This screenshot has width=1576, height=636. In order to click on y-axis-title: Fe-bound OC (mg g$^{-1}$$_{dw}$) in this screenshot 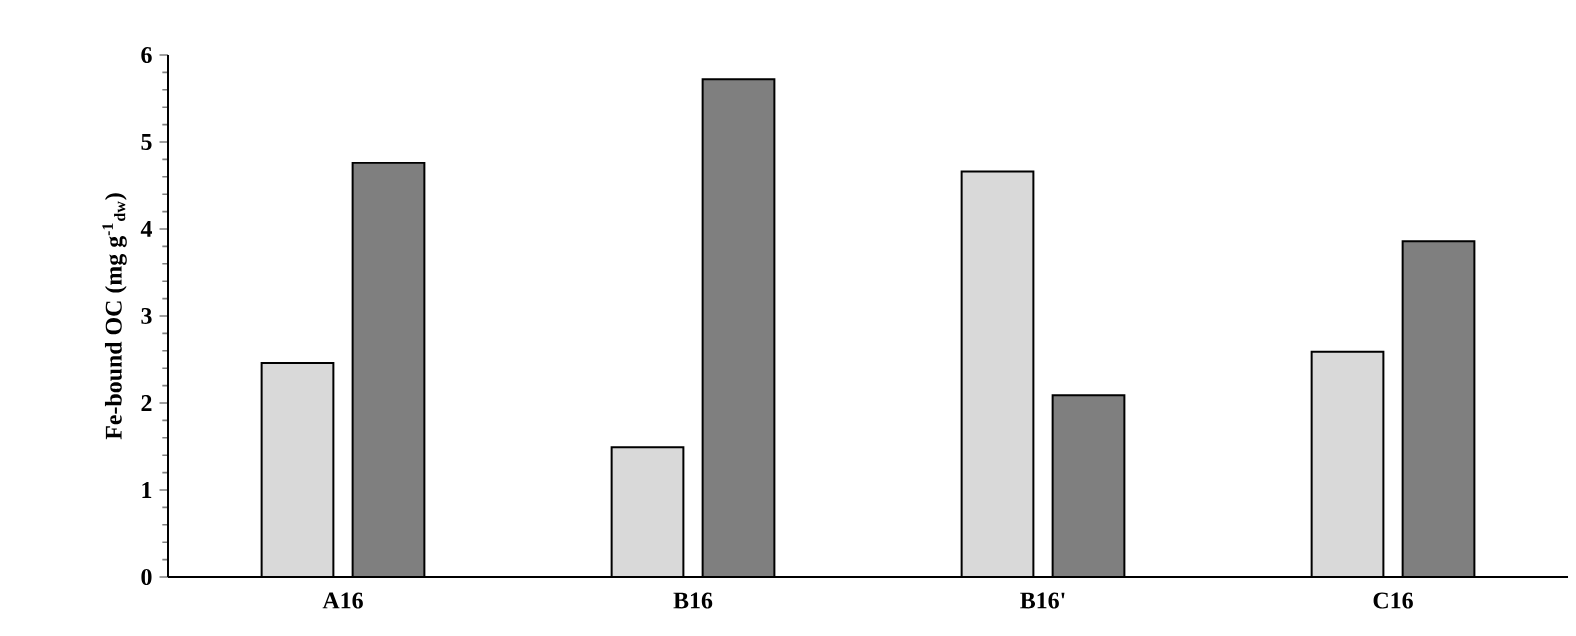, I will do `click(114, 316)`.